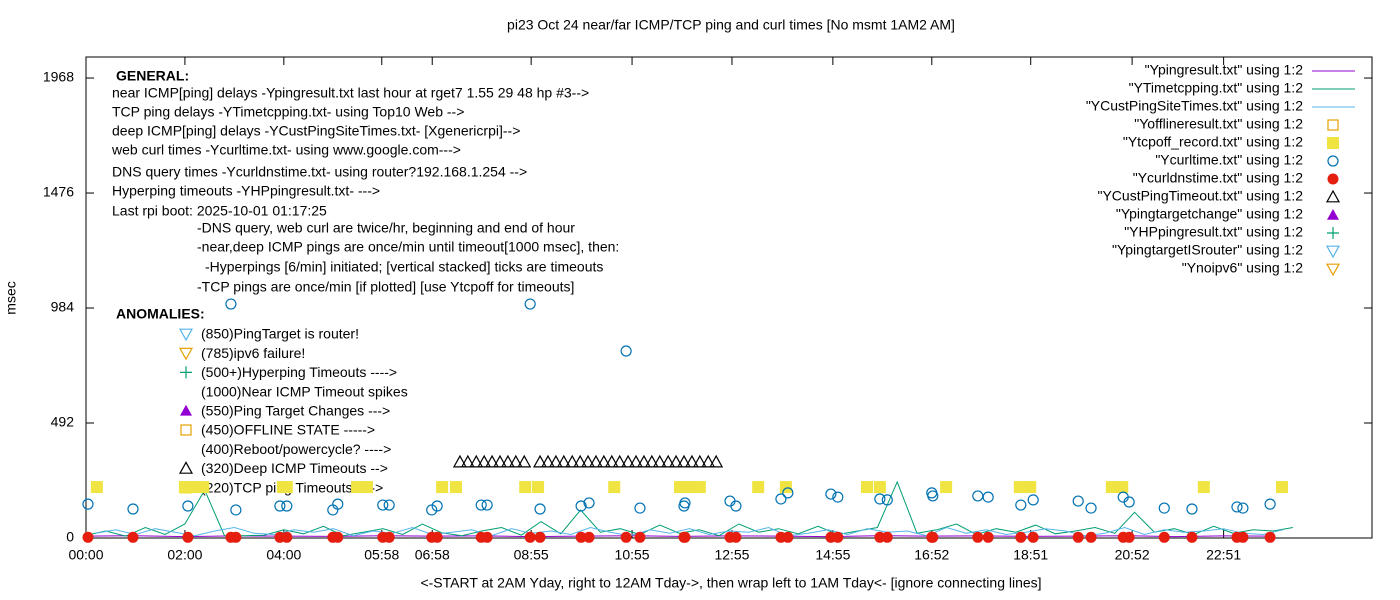 This screenshot has height=600, width=1400. I want to click on annotation: (450)OFFLINE STATE ----->, so click(288, 430).